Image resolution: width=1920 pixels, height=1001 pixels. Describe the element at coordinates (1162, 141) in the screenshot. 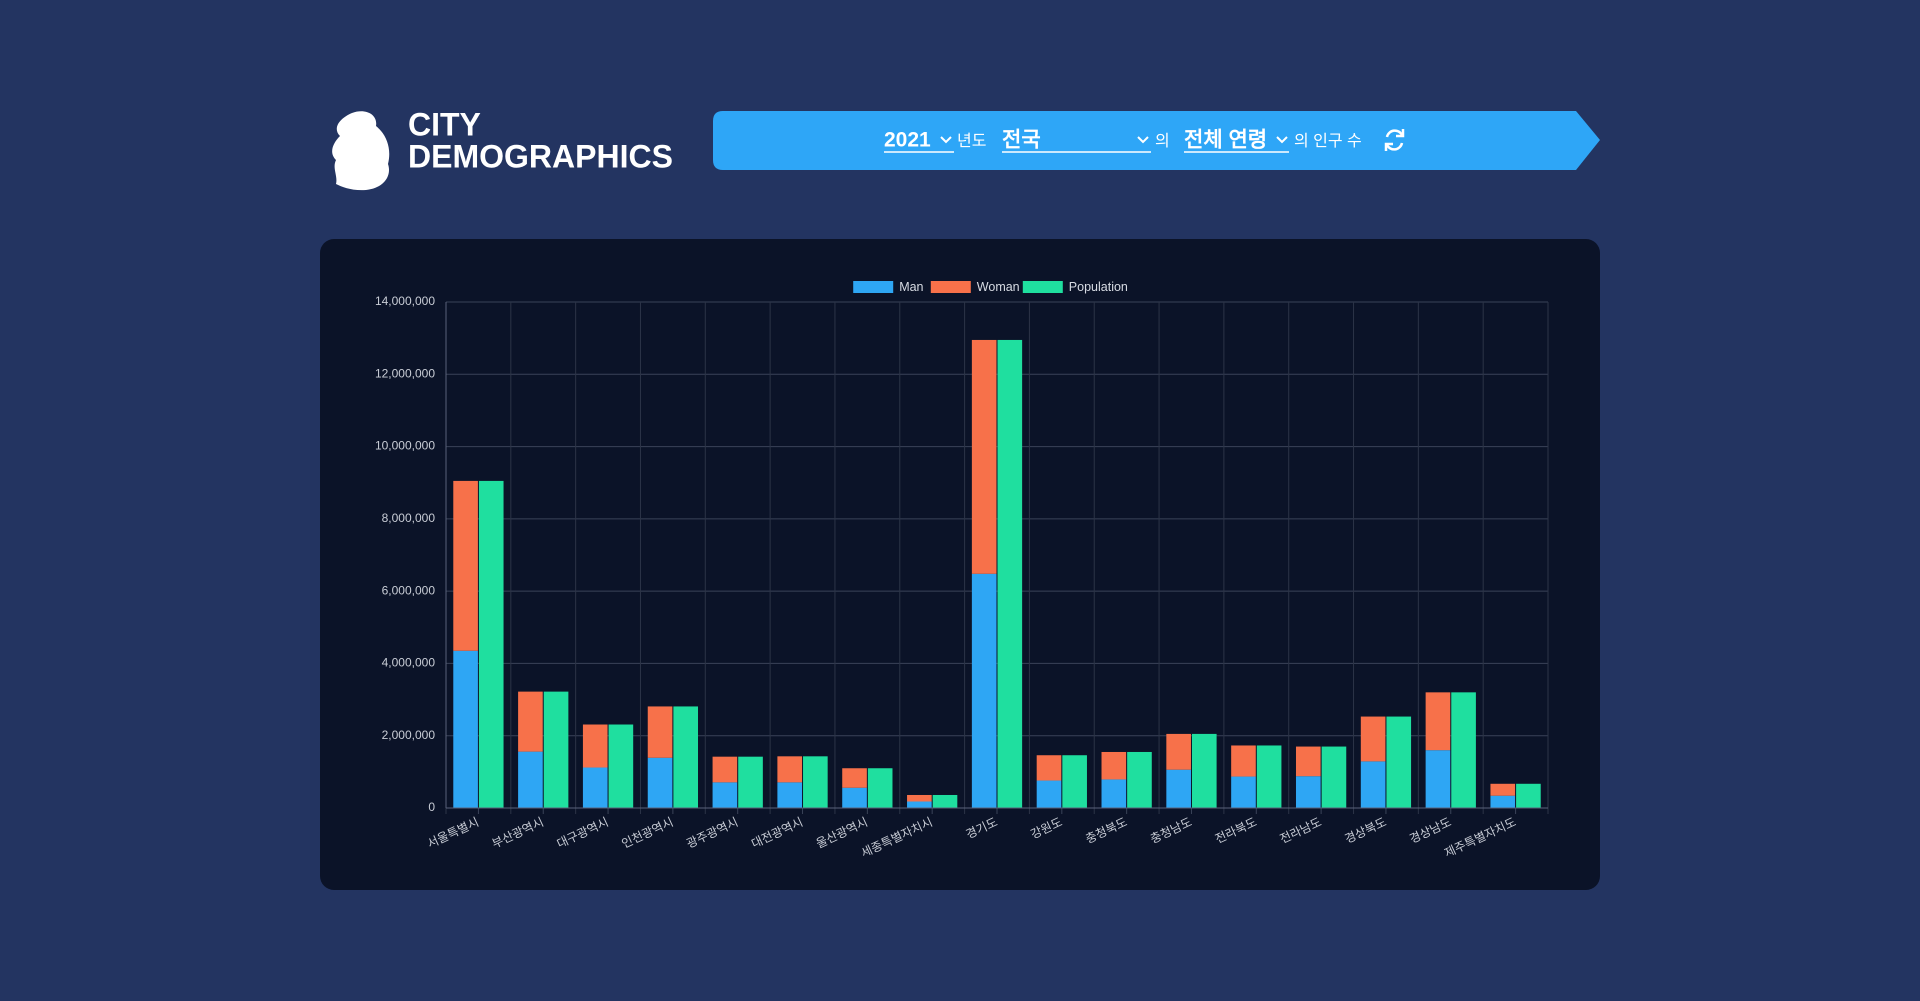

I see `region-suffix: 의` at that location.